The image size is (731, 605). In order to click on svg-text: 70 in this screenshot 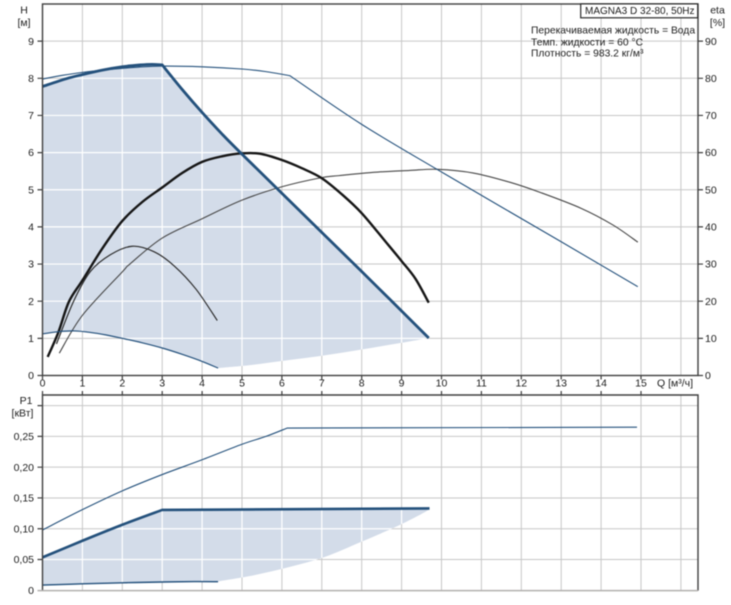, I will do `click(711, 116)`.